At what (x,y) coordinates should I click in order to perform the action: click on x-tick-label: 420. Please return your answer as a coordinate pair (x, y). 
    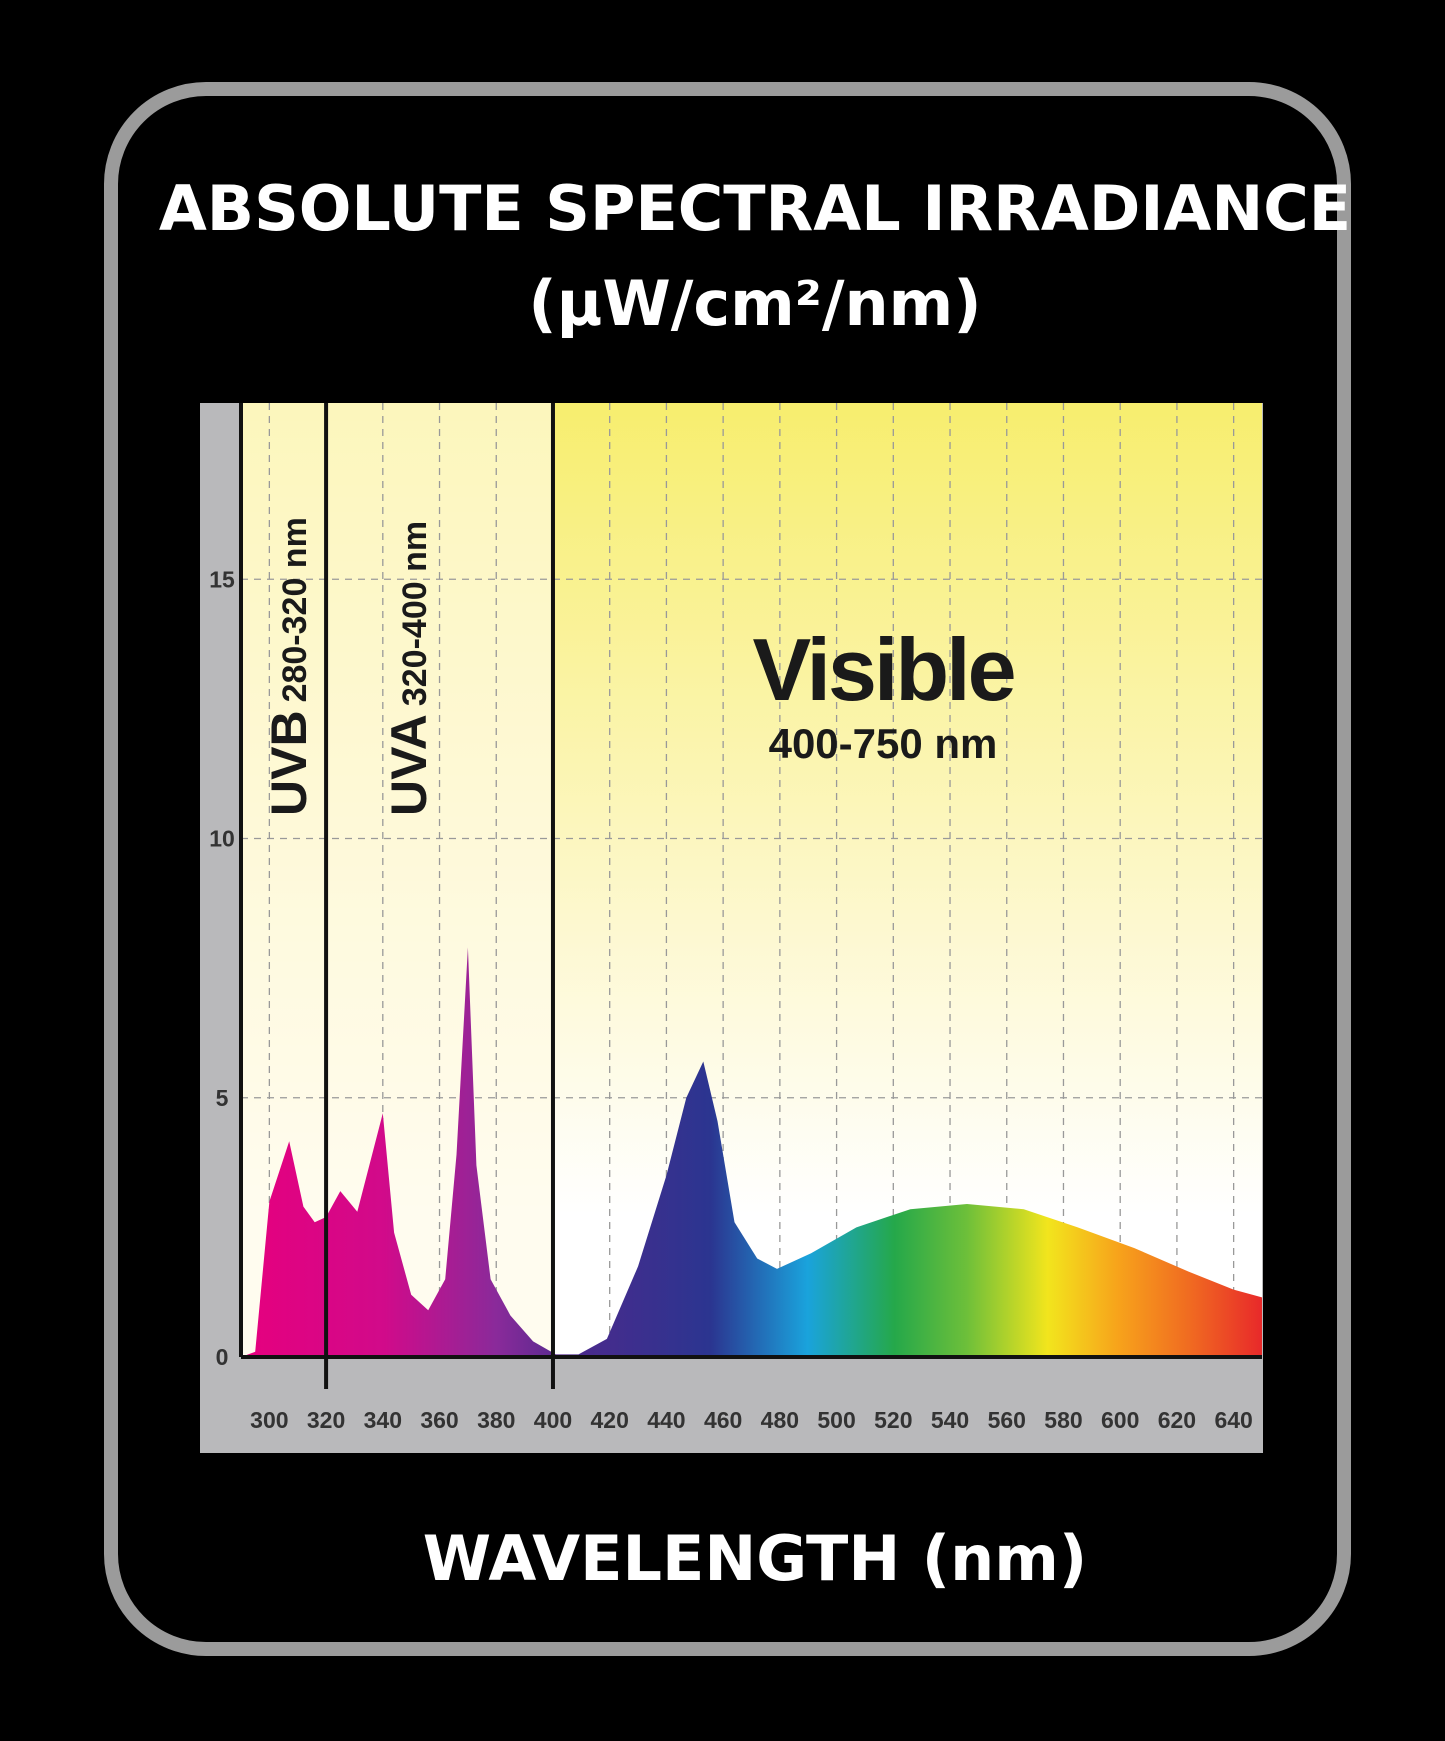
    Looking at the image, I should click on (610, 1420).